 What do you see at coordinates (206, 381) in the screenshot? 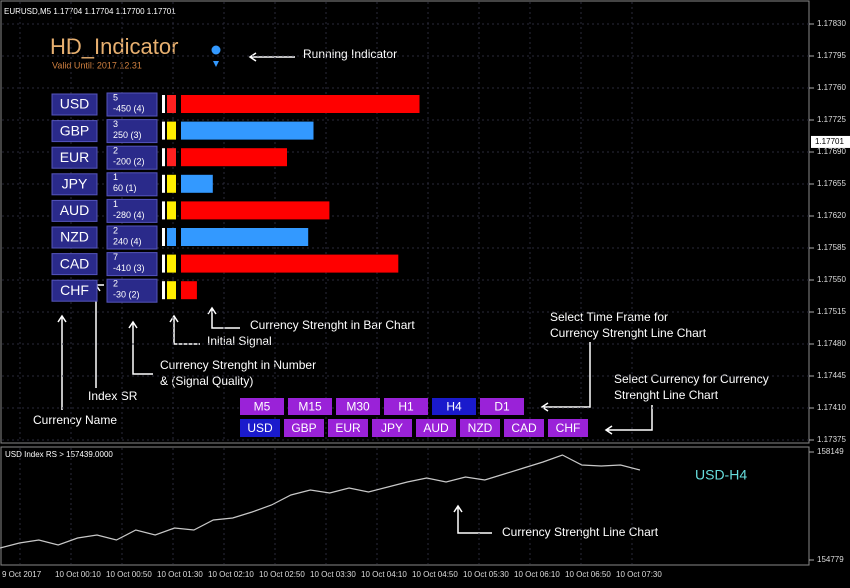
I see `annotation: & (Signal Quality)` at bounding box center [206, 381].